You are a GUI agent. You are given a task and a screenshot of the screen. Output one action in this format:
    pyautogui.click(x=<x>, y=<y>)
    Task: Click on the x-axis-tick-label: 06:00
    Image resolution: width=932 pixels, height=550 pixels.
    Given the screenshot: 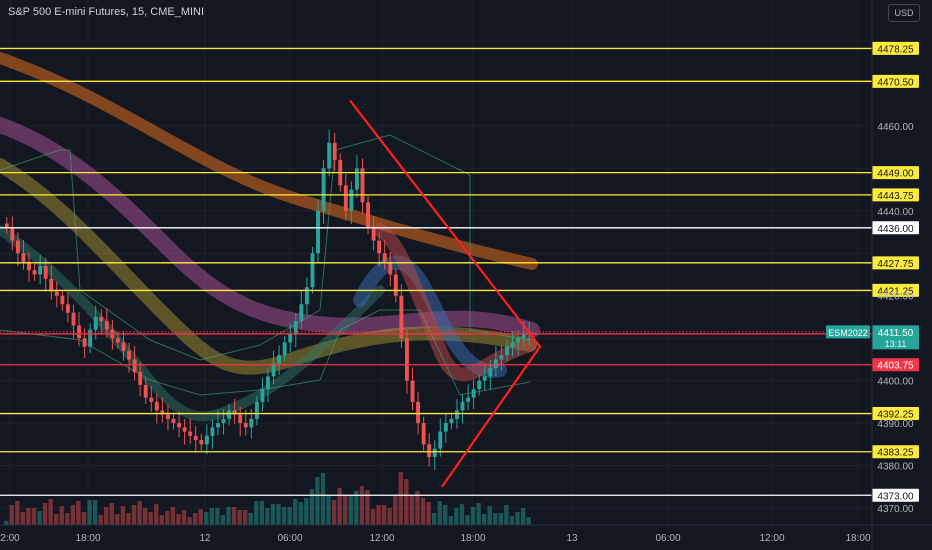 What is the action you would take?
    pyautogui.click(x=667, y=538)
    